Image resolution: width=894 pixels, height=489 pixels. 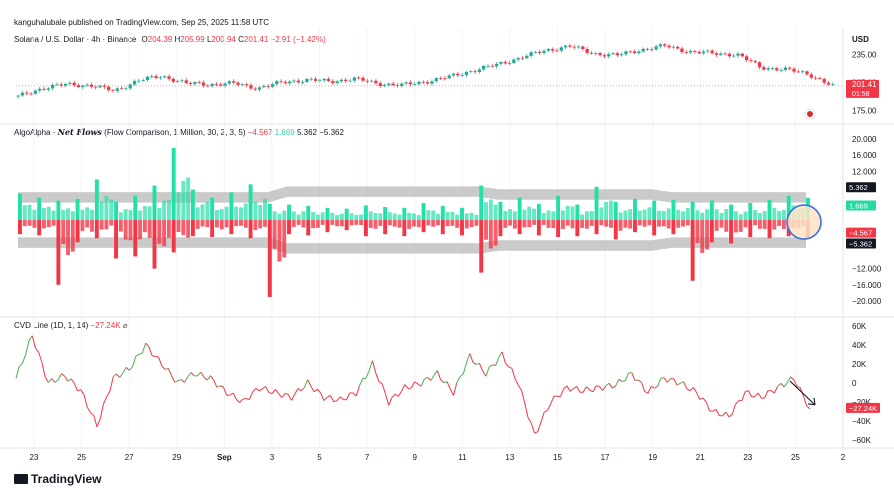 I want to click on ohlc-h-label: H, so click(x=177, y=39).